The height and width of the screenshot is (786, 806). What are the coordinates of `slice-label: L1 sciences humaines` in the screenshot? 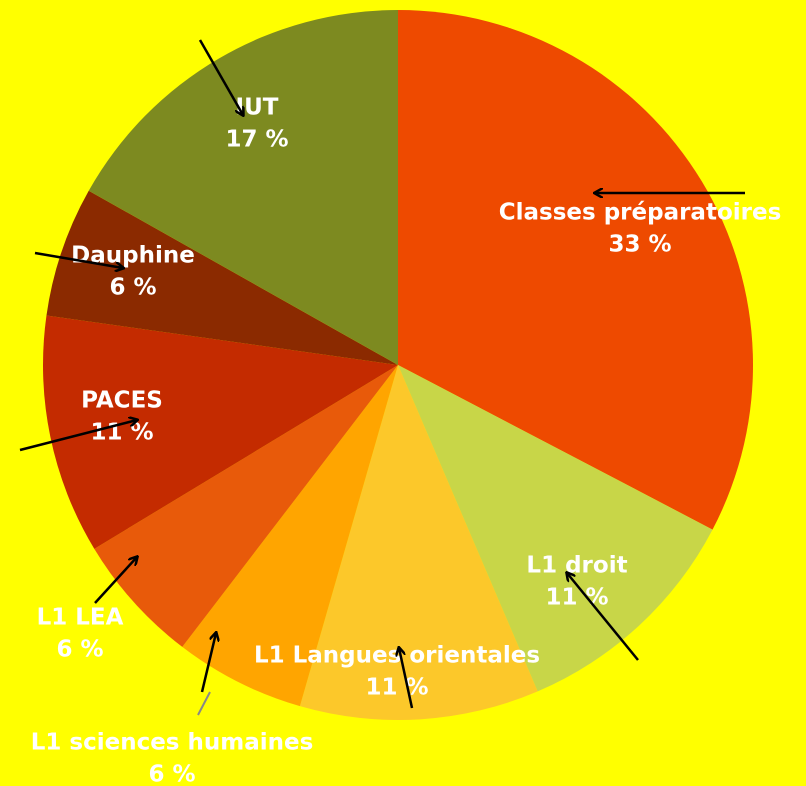 It's located at (172, 743).